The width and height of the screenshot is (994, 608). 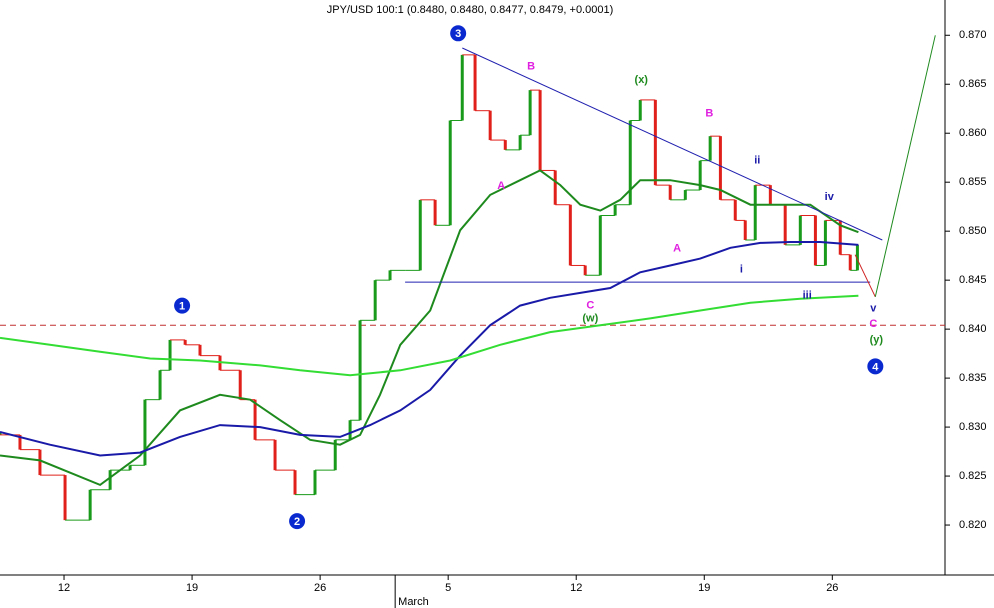 I want to click on y-tick-label: 0.835, so click(x=973, y=378).